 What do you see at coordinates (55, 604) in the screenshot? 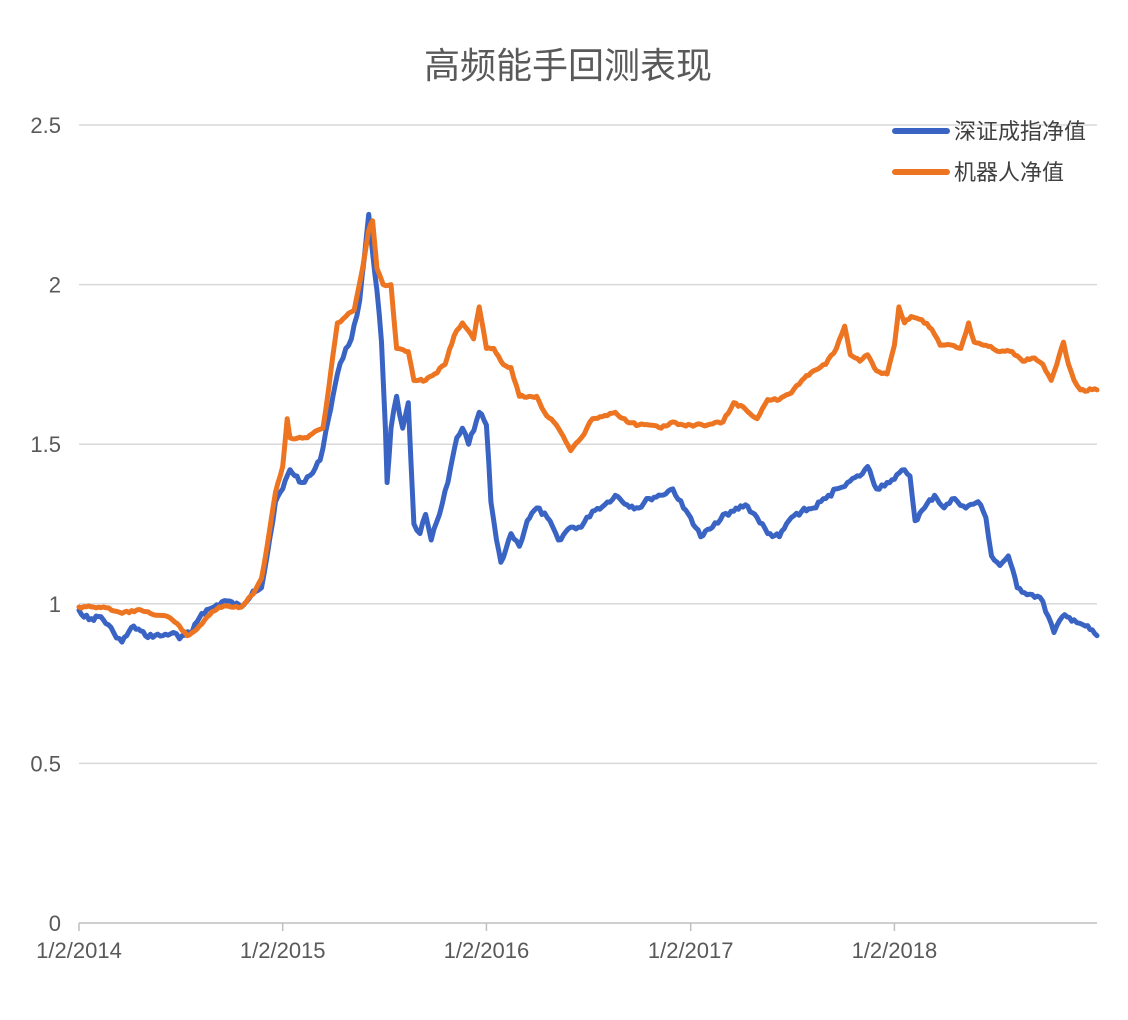
I see `y-tick-label: 1` at bounding box center [55, 604].